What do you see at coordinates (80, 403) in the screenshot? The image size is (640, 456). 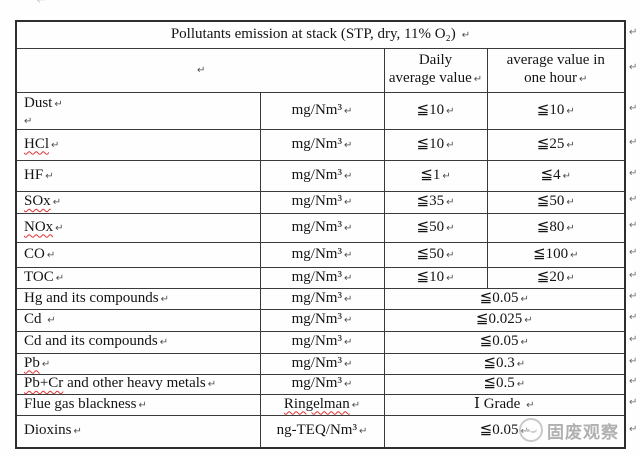 I see `pollutant-name: Flue gas blackness` at bounding box center [80, 403].